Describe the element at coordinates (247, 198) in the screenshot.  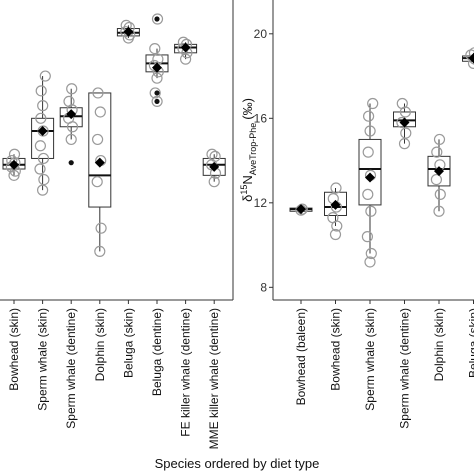
I see `y-axis-title-delta: δ` at that location.